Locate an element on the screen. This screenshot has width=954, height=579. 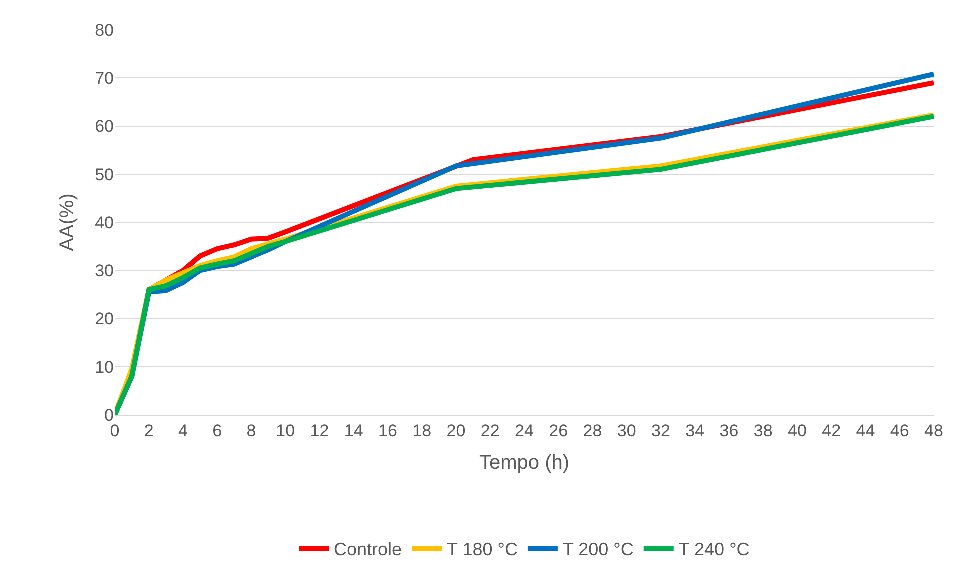
y-tick-label: 70 is located at coordinates (104, 78).